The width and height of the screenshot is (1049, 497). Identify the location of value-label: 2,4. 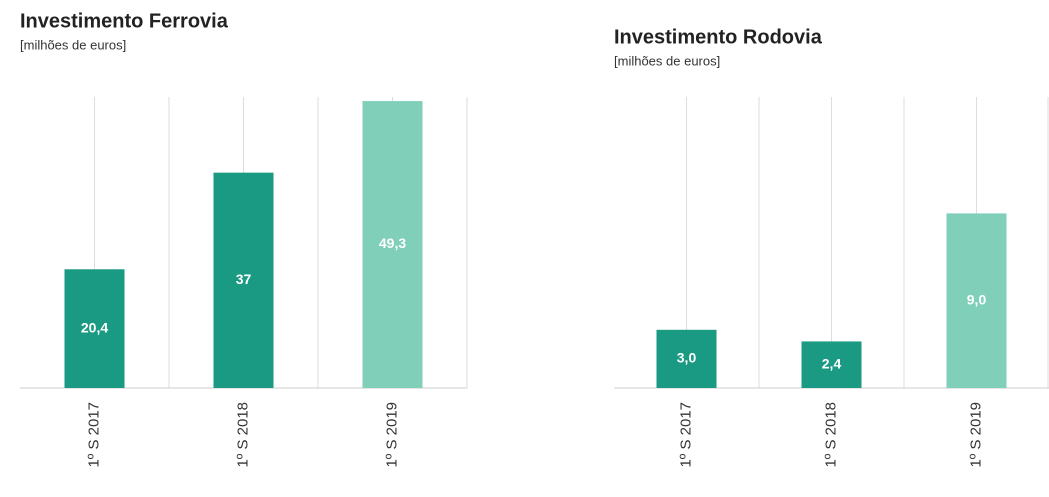
(832, 363).